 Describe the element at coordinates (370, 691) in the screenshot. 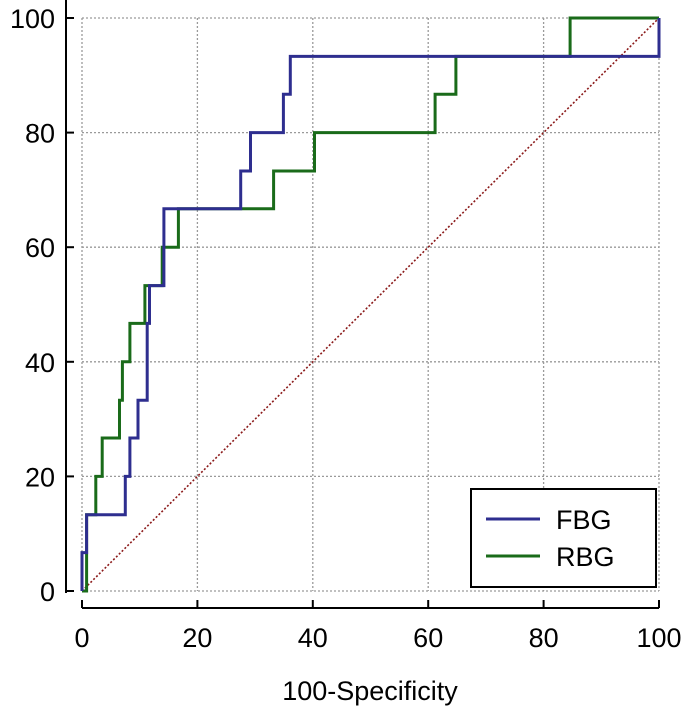

I see `x-axis-title: 100-Specificity` at that location.